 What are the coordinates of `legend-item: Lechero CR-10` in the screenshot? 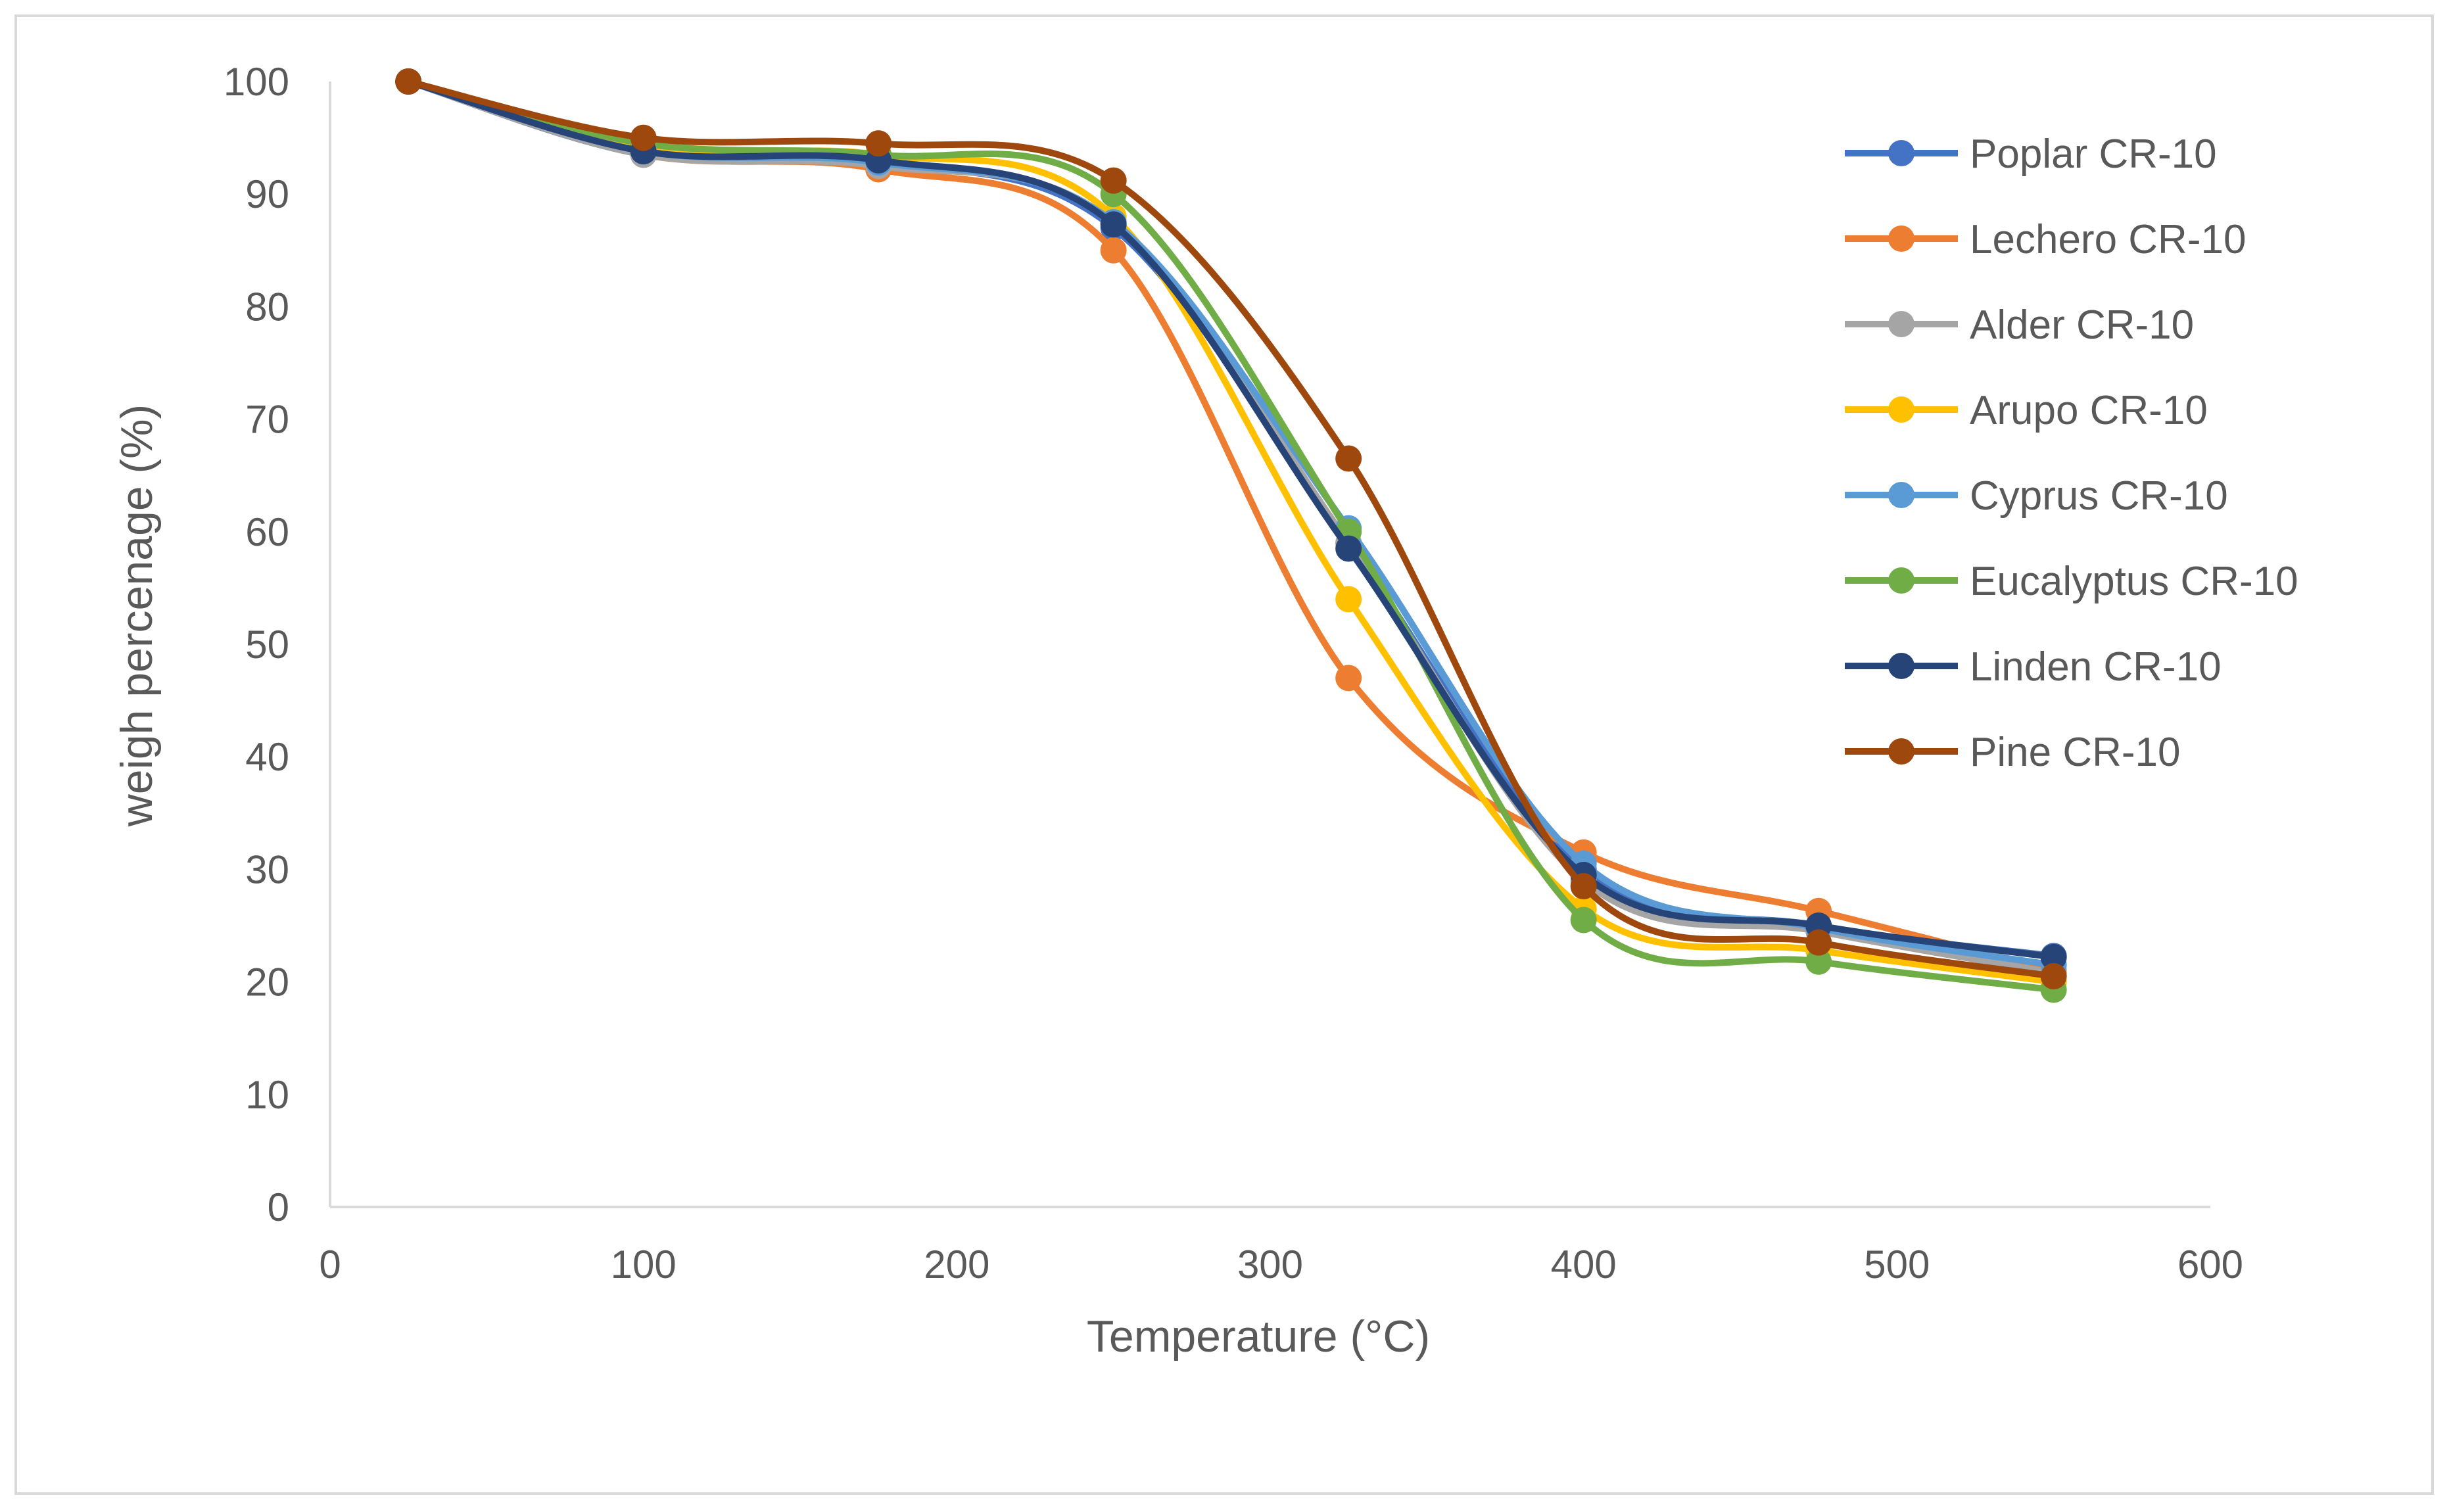 It's located at (2046, 240).